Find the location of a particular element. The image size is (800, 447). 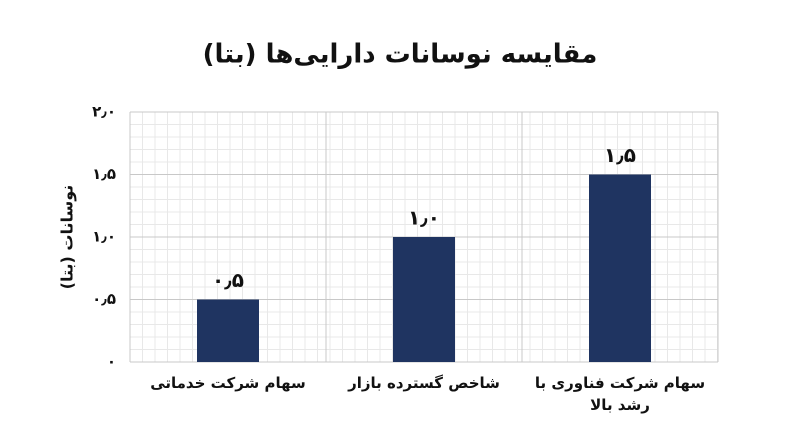

y-tick-label: ۰٫۵ is located at coordinates (104, 299).